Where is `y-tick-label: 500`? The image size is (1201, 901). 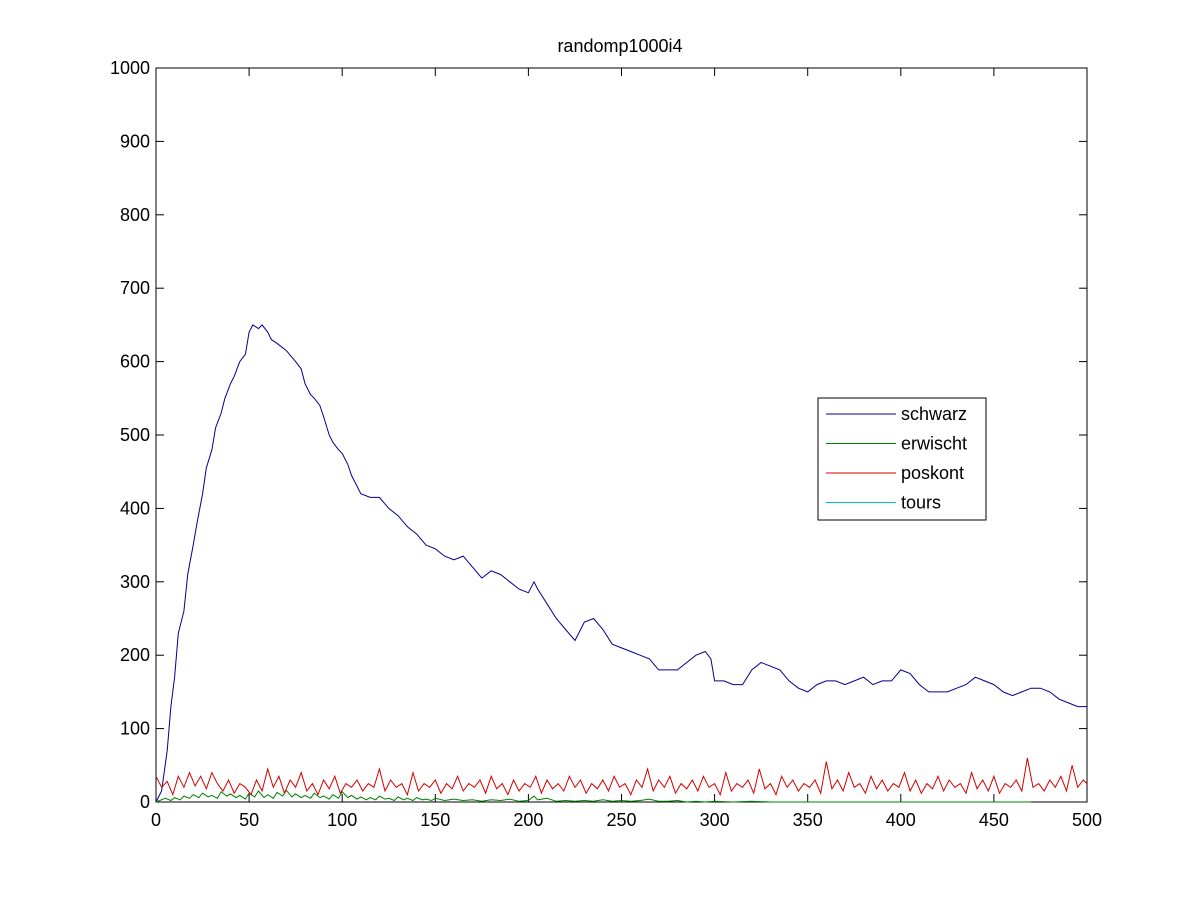
y-tick-label: 500 is located at coordinates (135, 435).